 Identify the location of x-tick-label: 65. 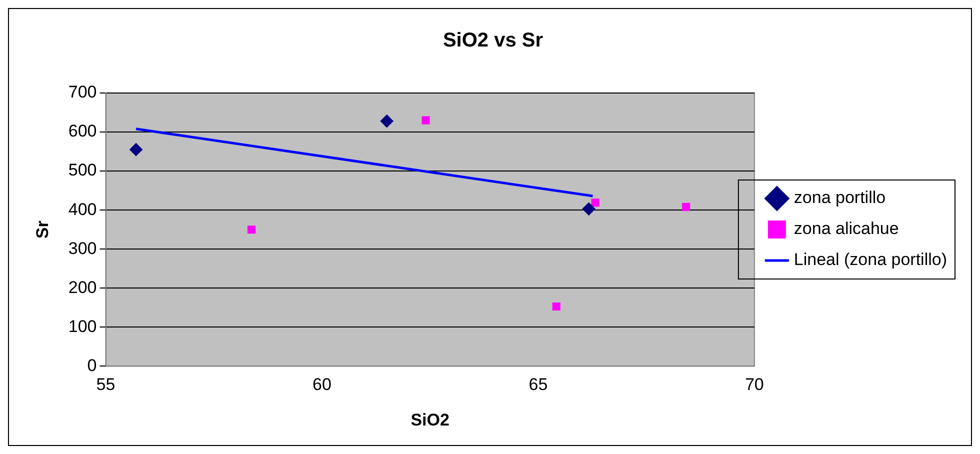
(538, 384).